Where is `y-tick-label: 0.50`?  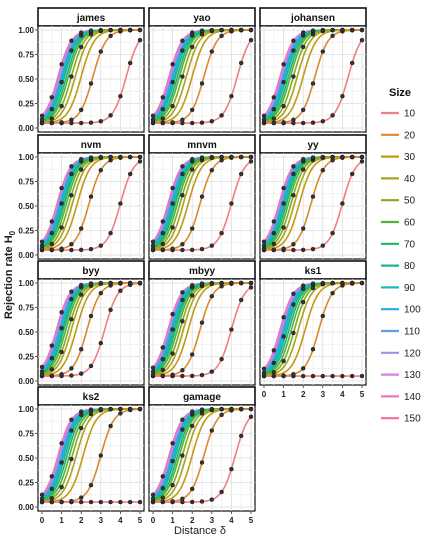
y-tick-label: 0.50 is located at coordinates (26, 206).